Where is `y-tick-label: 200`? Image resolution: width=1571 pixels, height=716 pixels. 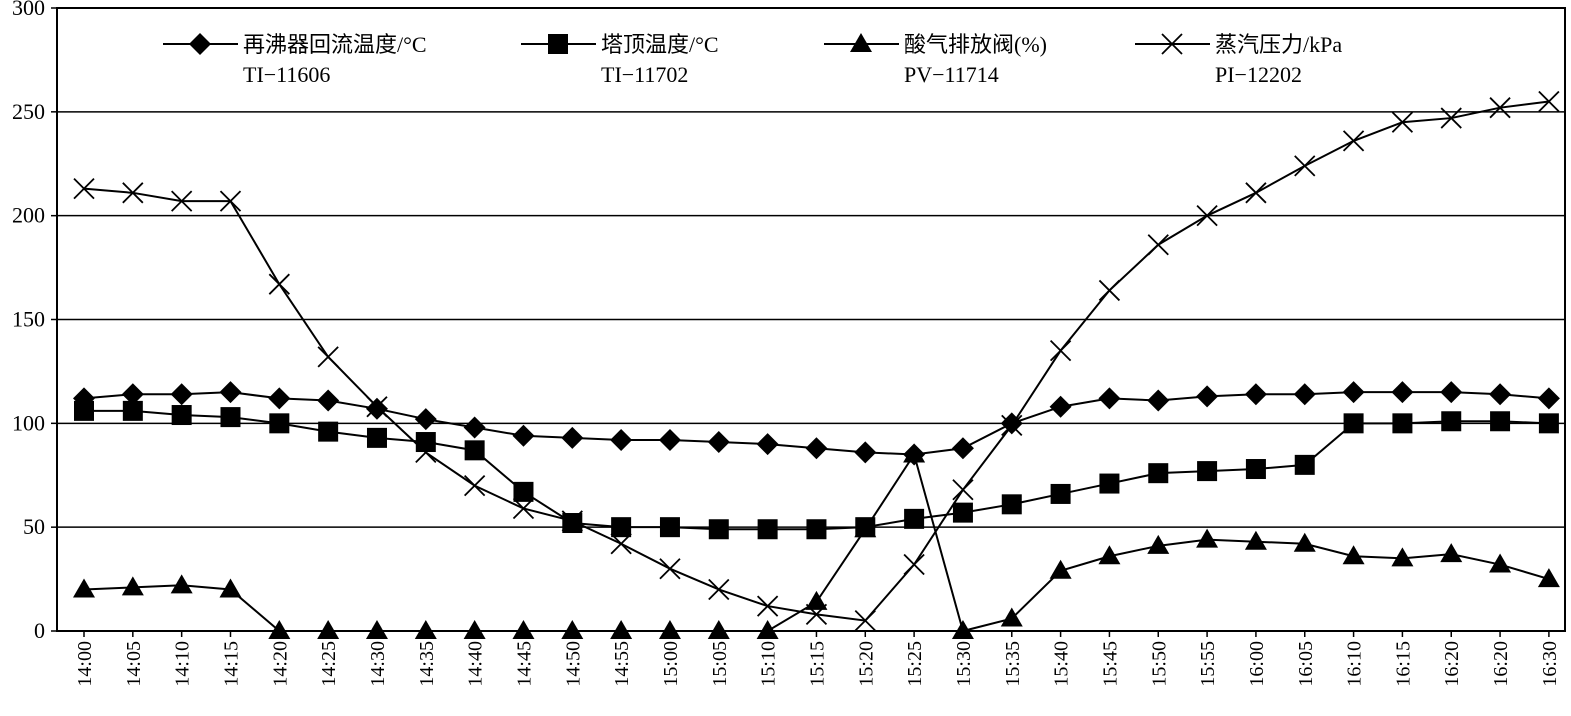
y-tick-label: 200 is located at coordinates (28, 215).